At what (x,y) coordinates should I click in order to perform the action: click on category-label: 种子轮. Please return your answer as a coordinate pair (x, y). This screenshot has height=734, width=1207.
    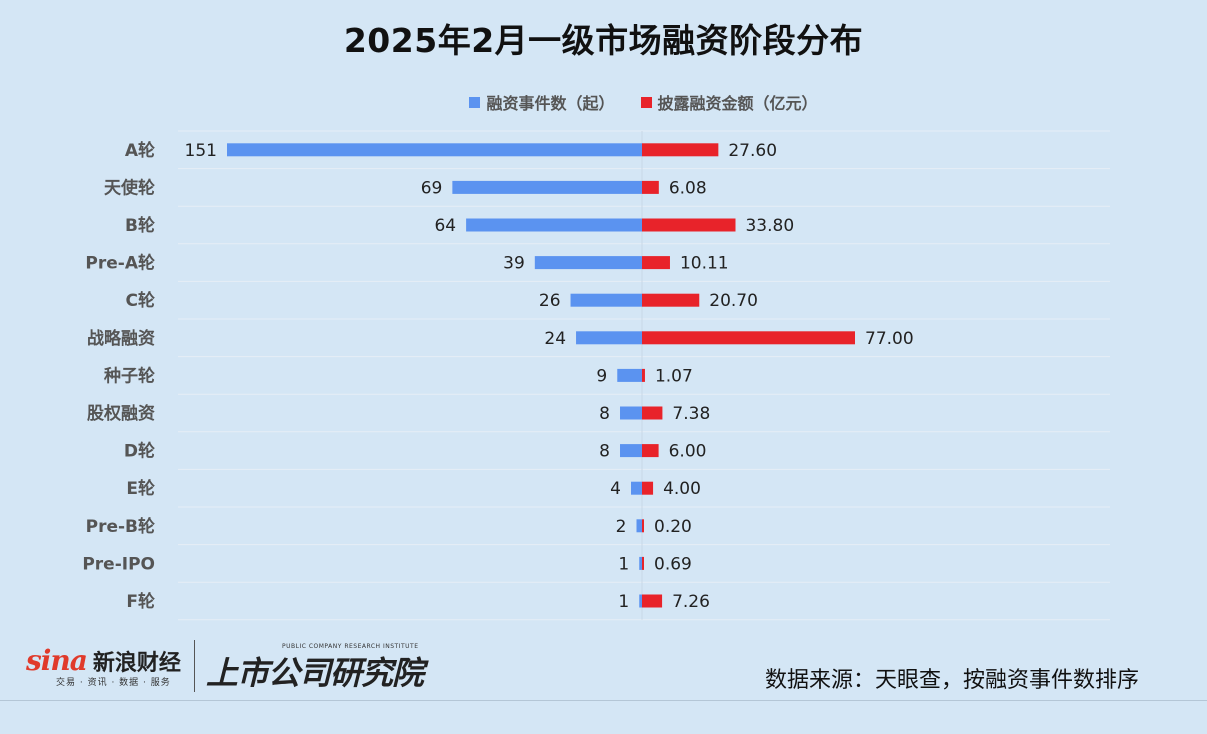
    Looking at the image, I should click on (129, 375).